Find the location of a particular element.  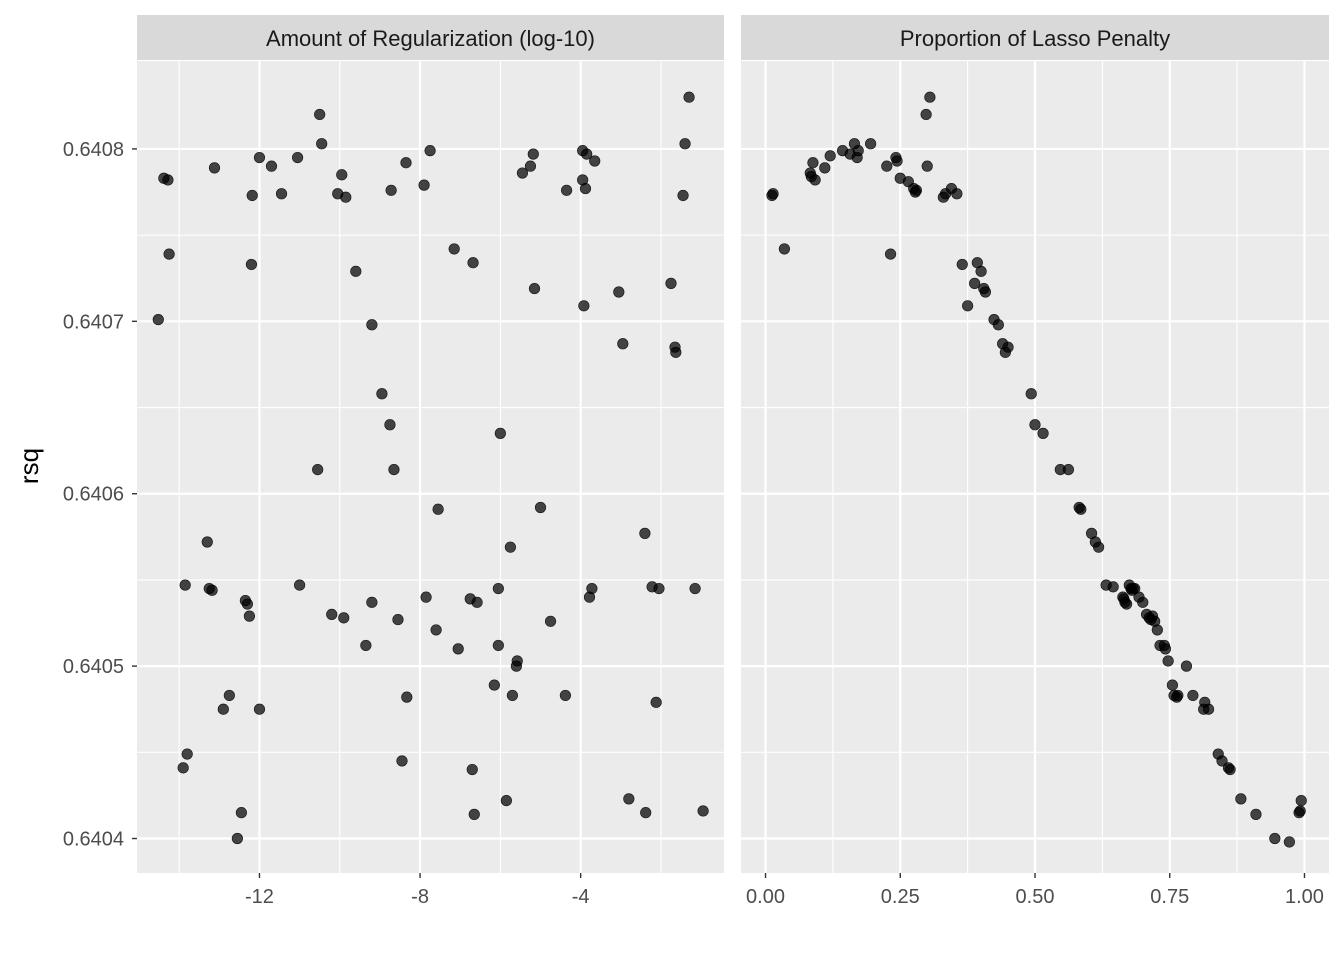

y-axis: 0.6404 0.6405 0.6406 0.6407 0.6408 is located at coordinates (100, 495).